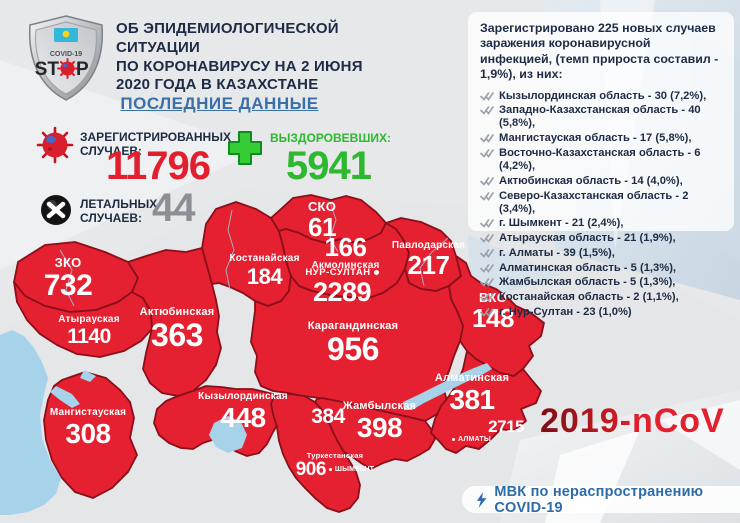 Image resolution: width=740 pixels, height=523 pixels. What do you see at coordinates (481, 499) in the screenshot?
I see `lightning-icon` at bounding box center [481, 499].